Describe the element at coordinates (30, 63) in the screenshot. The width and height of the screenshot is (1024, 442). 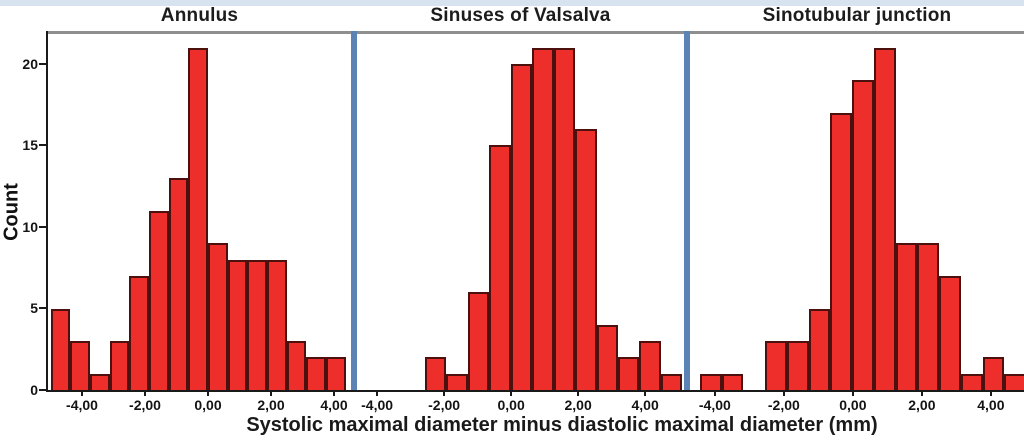
I see `y-tick-label: 20` at that location.